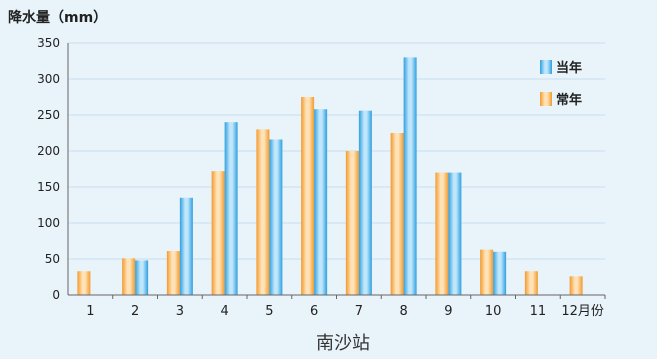 Image resolution: width=657 pixels, height=359 pixels. Describe the element at coordinates (538, 311) in the screenshot. I see `x-tick-label: 11` at that location.